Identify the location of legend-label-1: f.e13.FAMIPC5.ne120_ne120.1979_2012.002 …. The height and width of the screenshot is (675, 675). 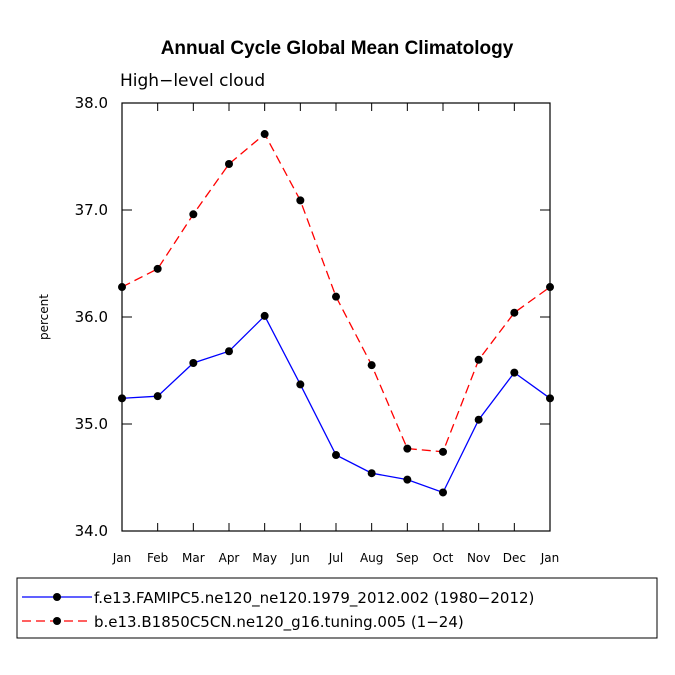
(314, 598).